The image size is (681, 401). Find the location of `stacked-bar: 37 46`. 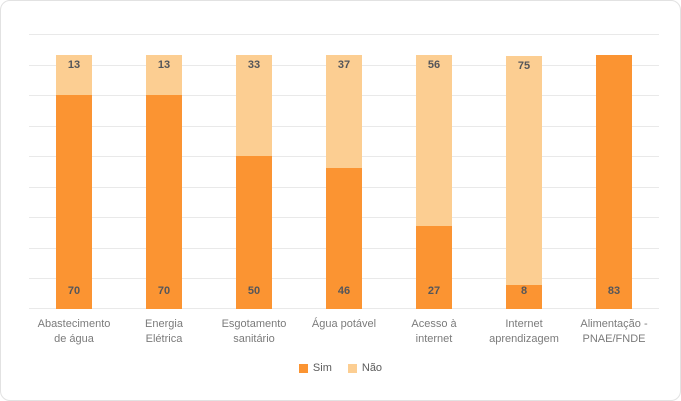

stacked-bar: 37 46 is located at coordinates (344, 171).